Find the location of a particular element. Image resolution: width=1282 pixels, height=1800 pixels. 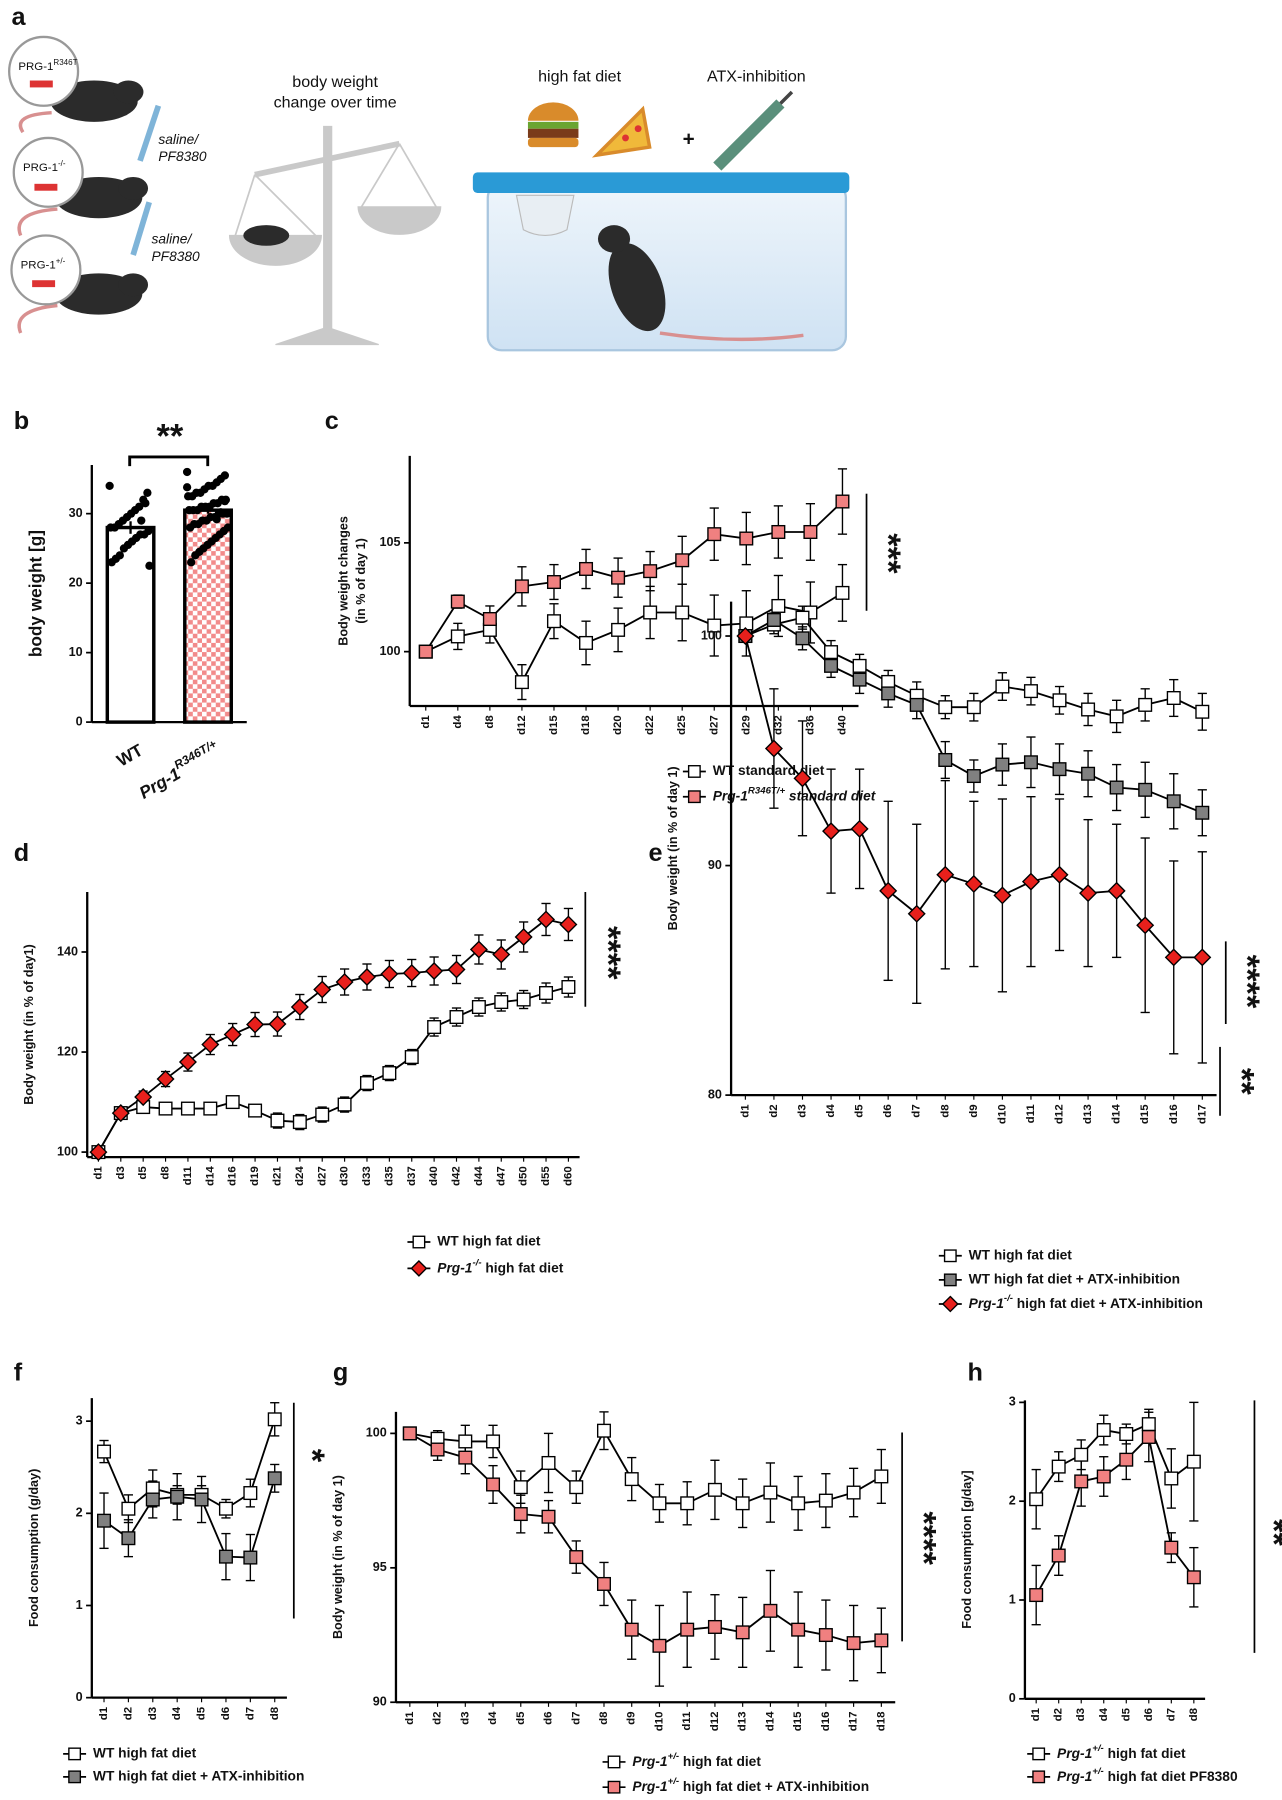

genotype-label: PRG-1R346T is located at coordinates (47, 64).